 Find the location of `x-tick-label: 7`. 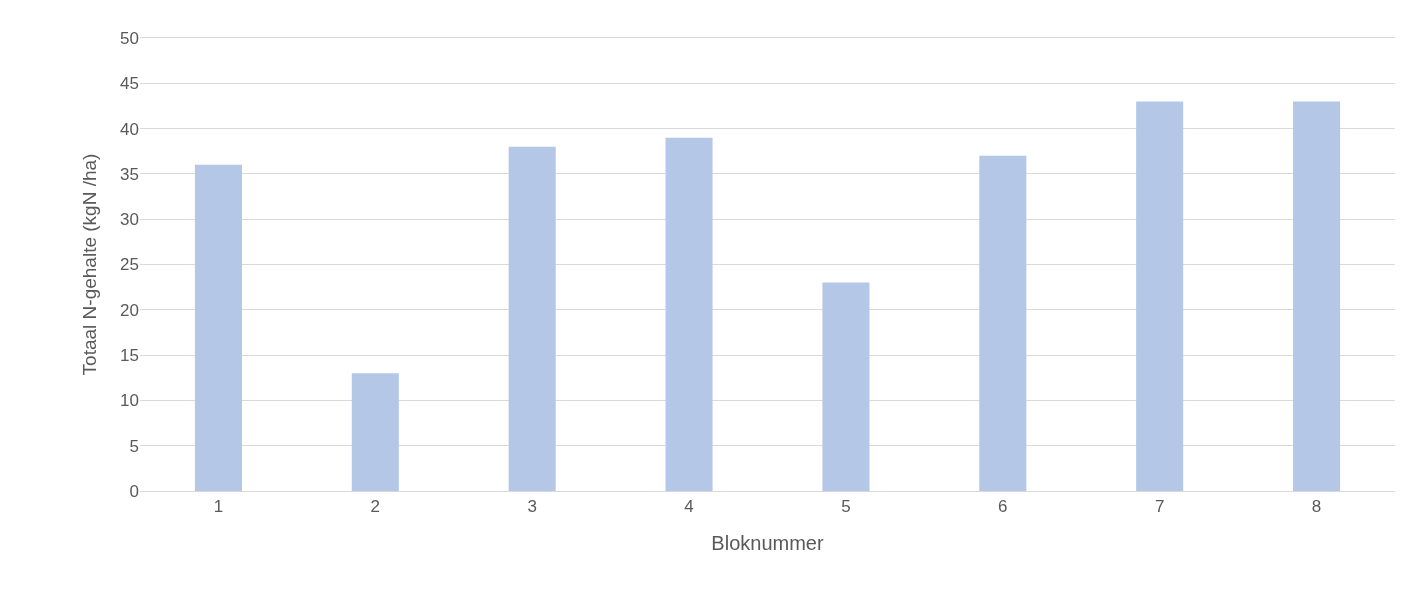

x-tick-label: 7 is located at coordinates (1159, 507).